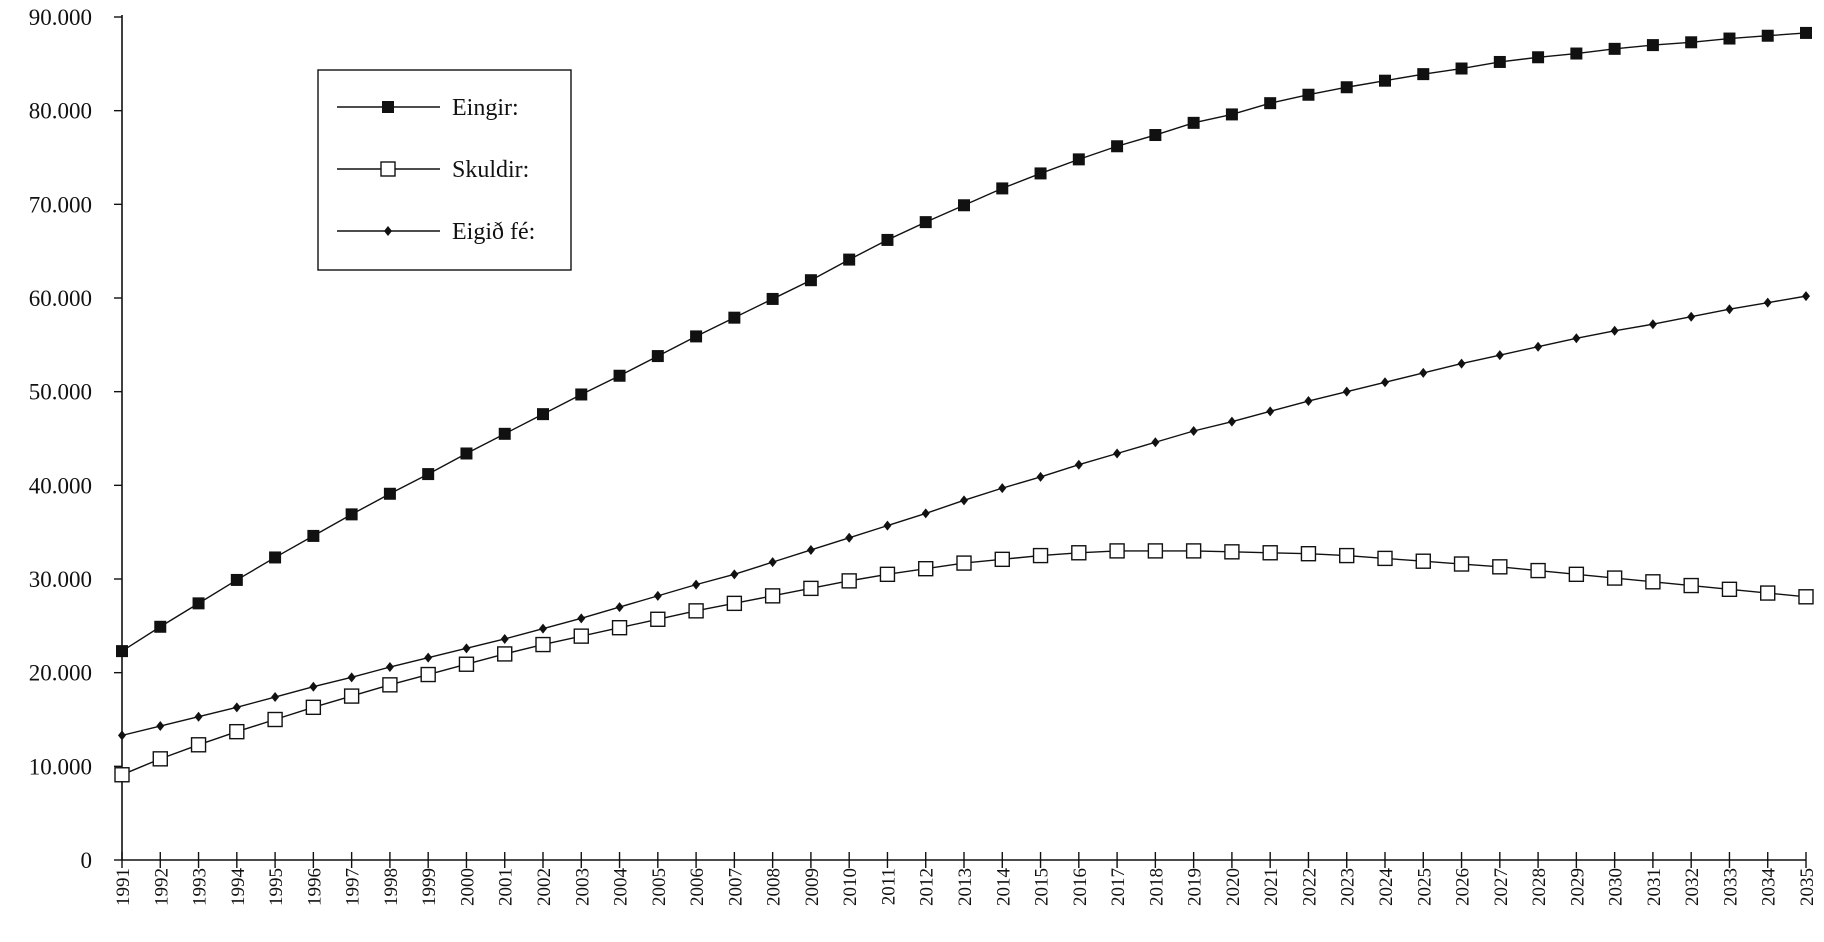 The width and height of the screenshot is (1824, 942). I want to click on y-tick-label: 10.000, so click(60, 766).